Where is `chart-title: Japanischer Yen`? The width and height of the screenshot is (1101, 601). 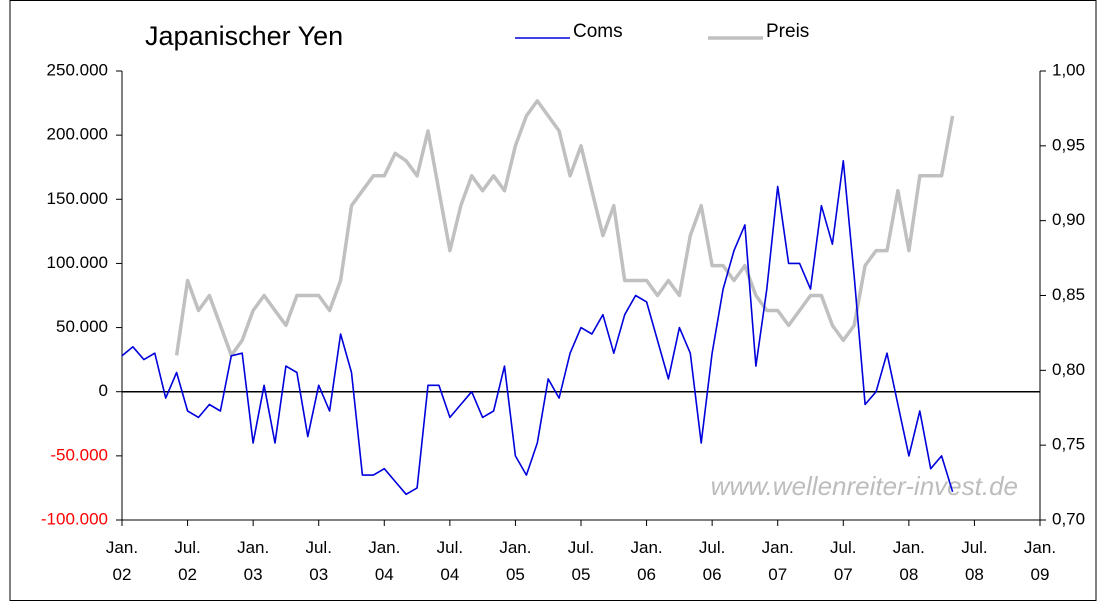 chart-title: Japanischer Yen is located at coordinates (244, 36).